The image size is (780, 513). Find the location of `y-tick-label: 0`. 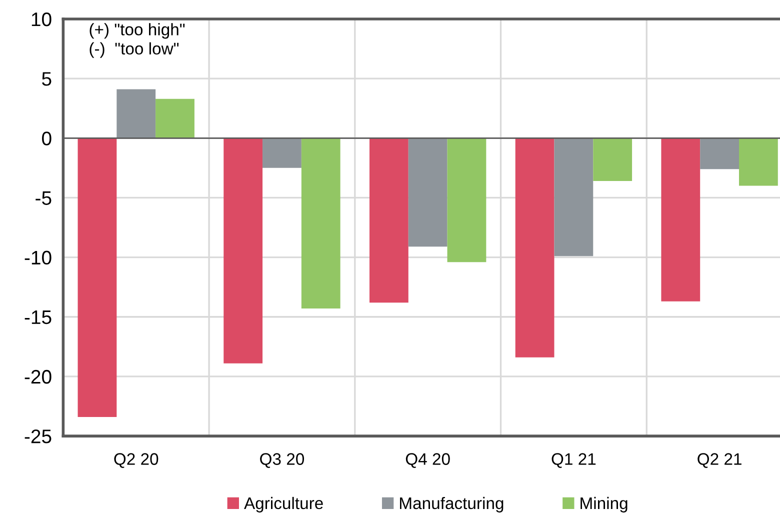

y-tick-label: 0 is located at coordinates (47, 139).